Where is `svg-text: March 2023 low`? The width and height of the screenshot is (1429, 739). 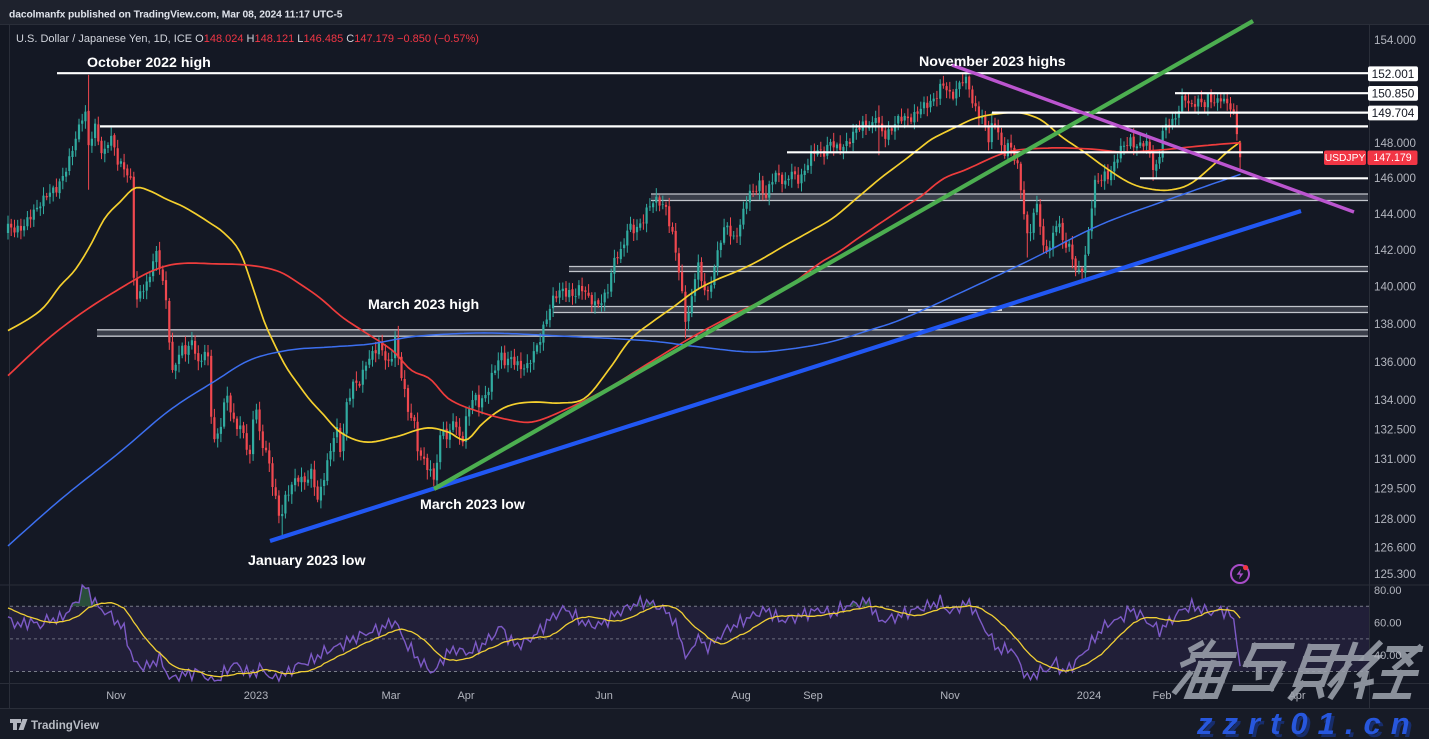 svg-text: March 2023 low is located at coordinates (473, 505).